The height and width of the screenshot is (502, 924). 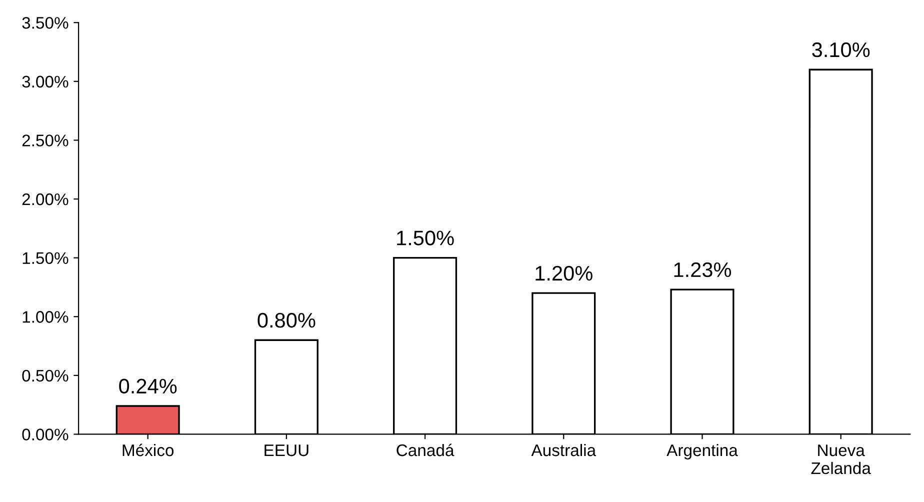 What do you see at coordinates (45, 199) in the screenshot?
I see `y-tick-label: 2.00%` at bounding box center [45, 199].